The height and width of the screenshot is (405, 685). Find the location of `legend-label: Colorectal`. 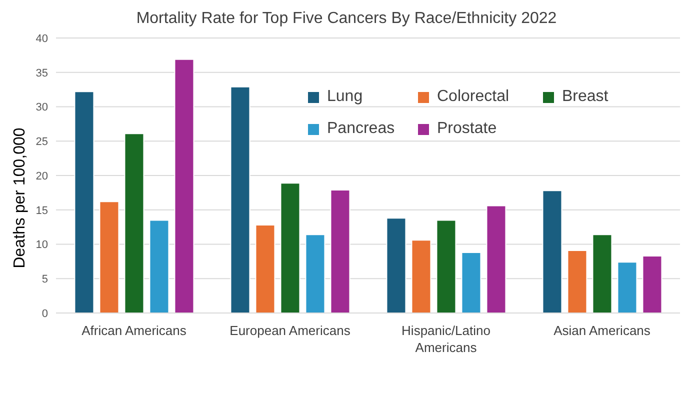

legend-label: Colorectal is located at coordinates (473, 97).